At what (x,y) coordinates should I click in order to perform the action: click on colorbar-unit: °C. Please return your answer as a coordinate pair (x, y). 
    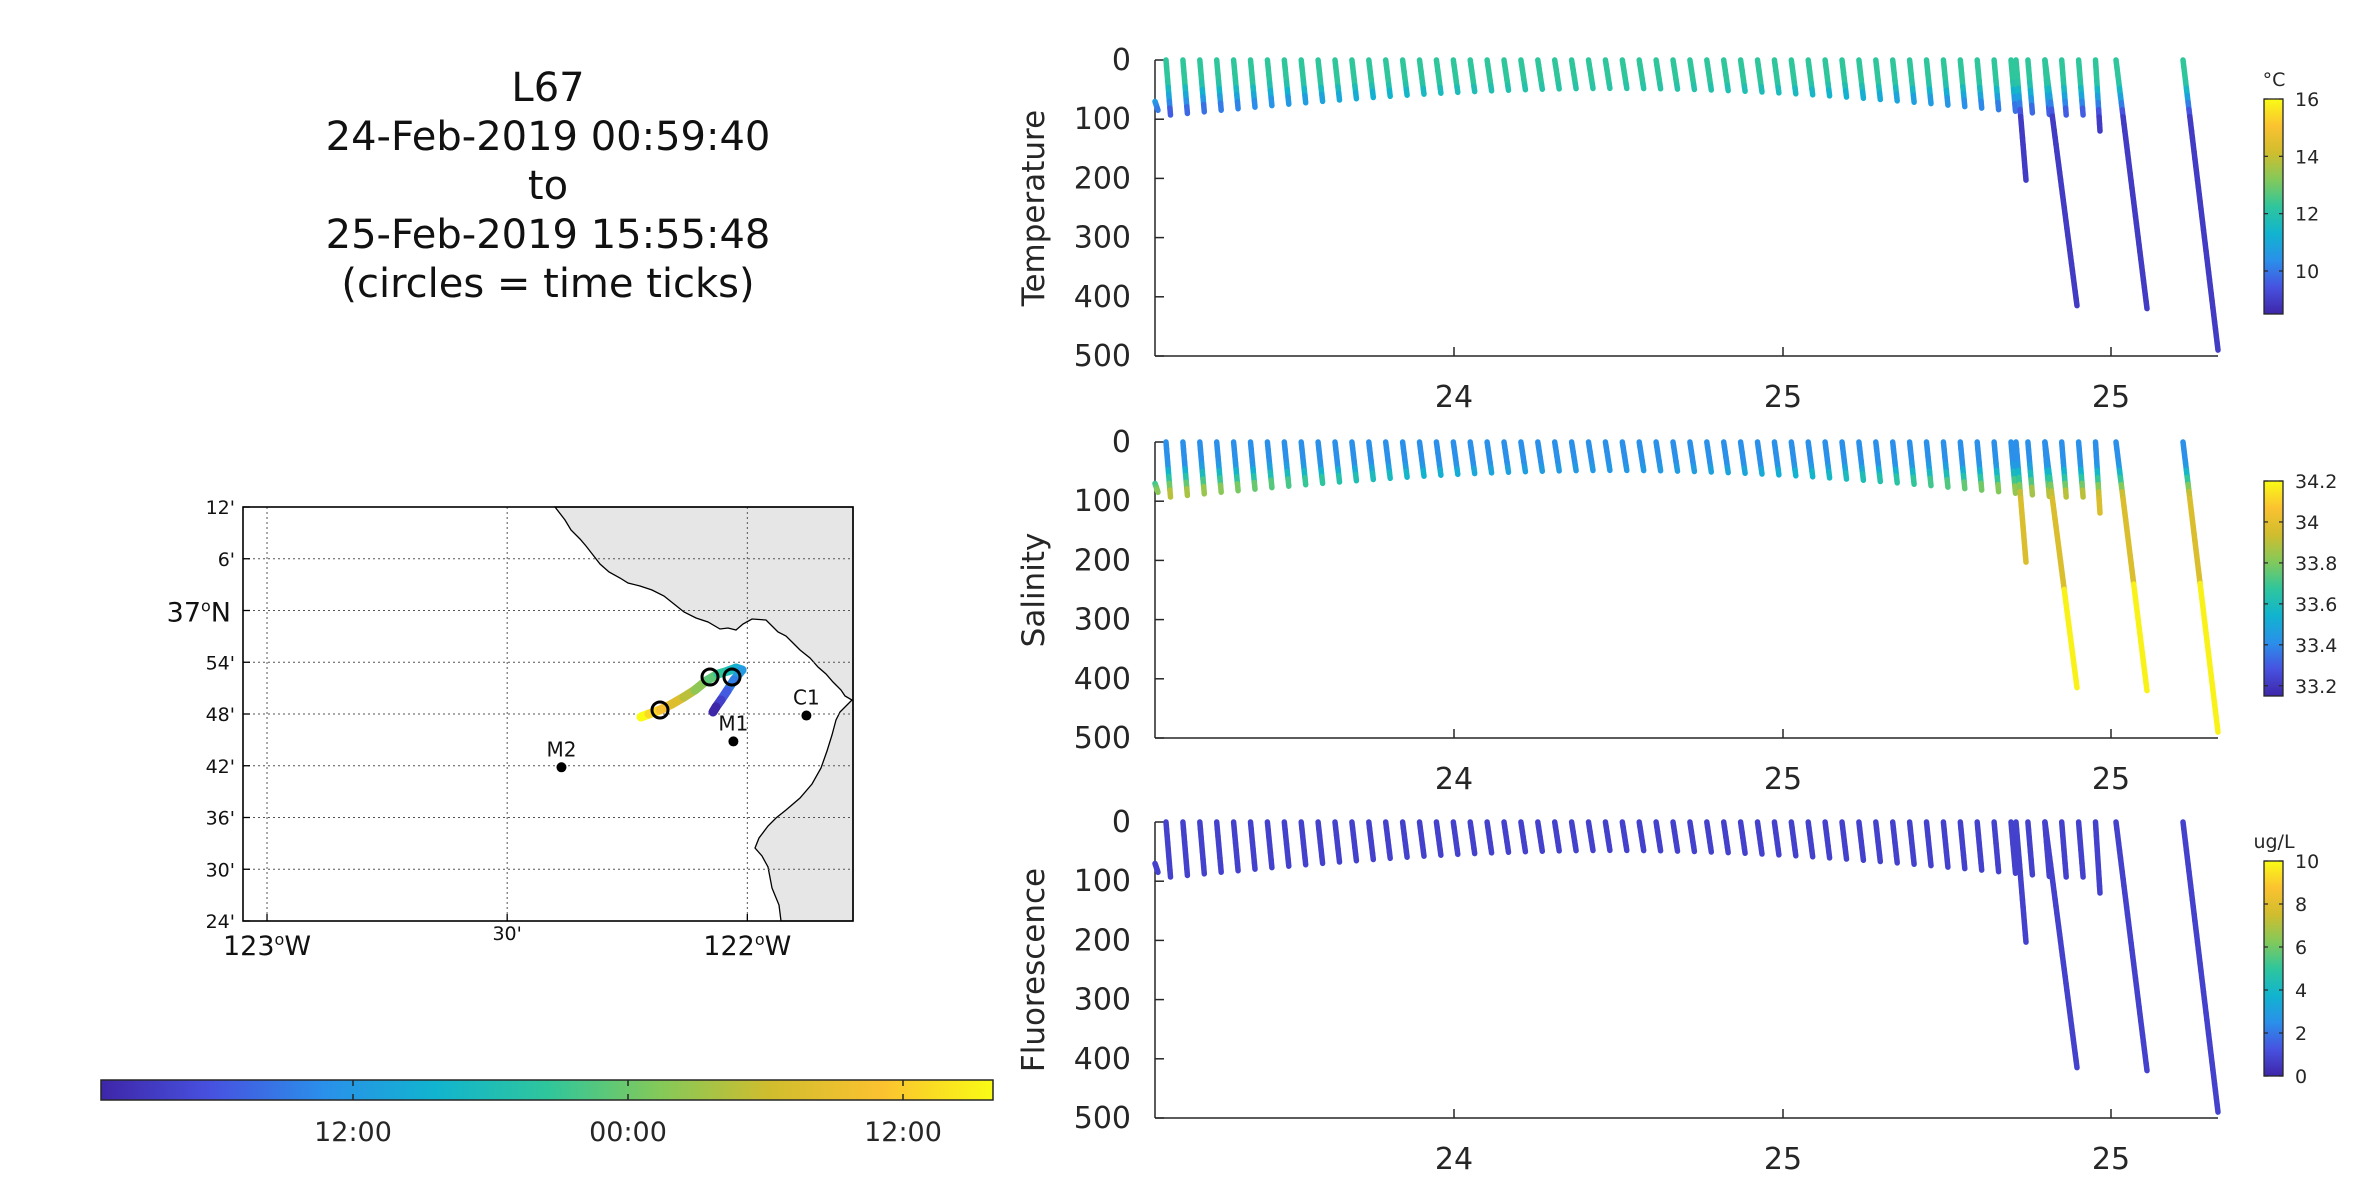
    Looking at the image, I should click on (2274, 80).